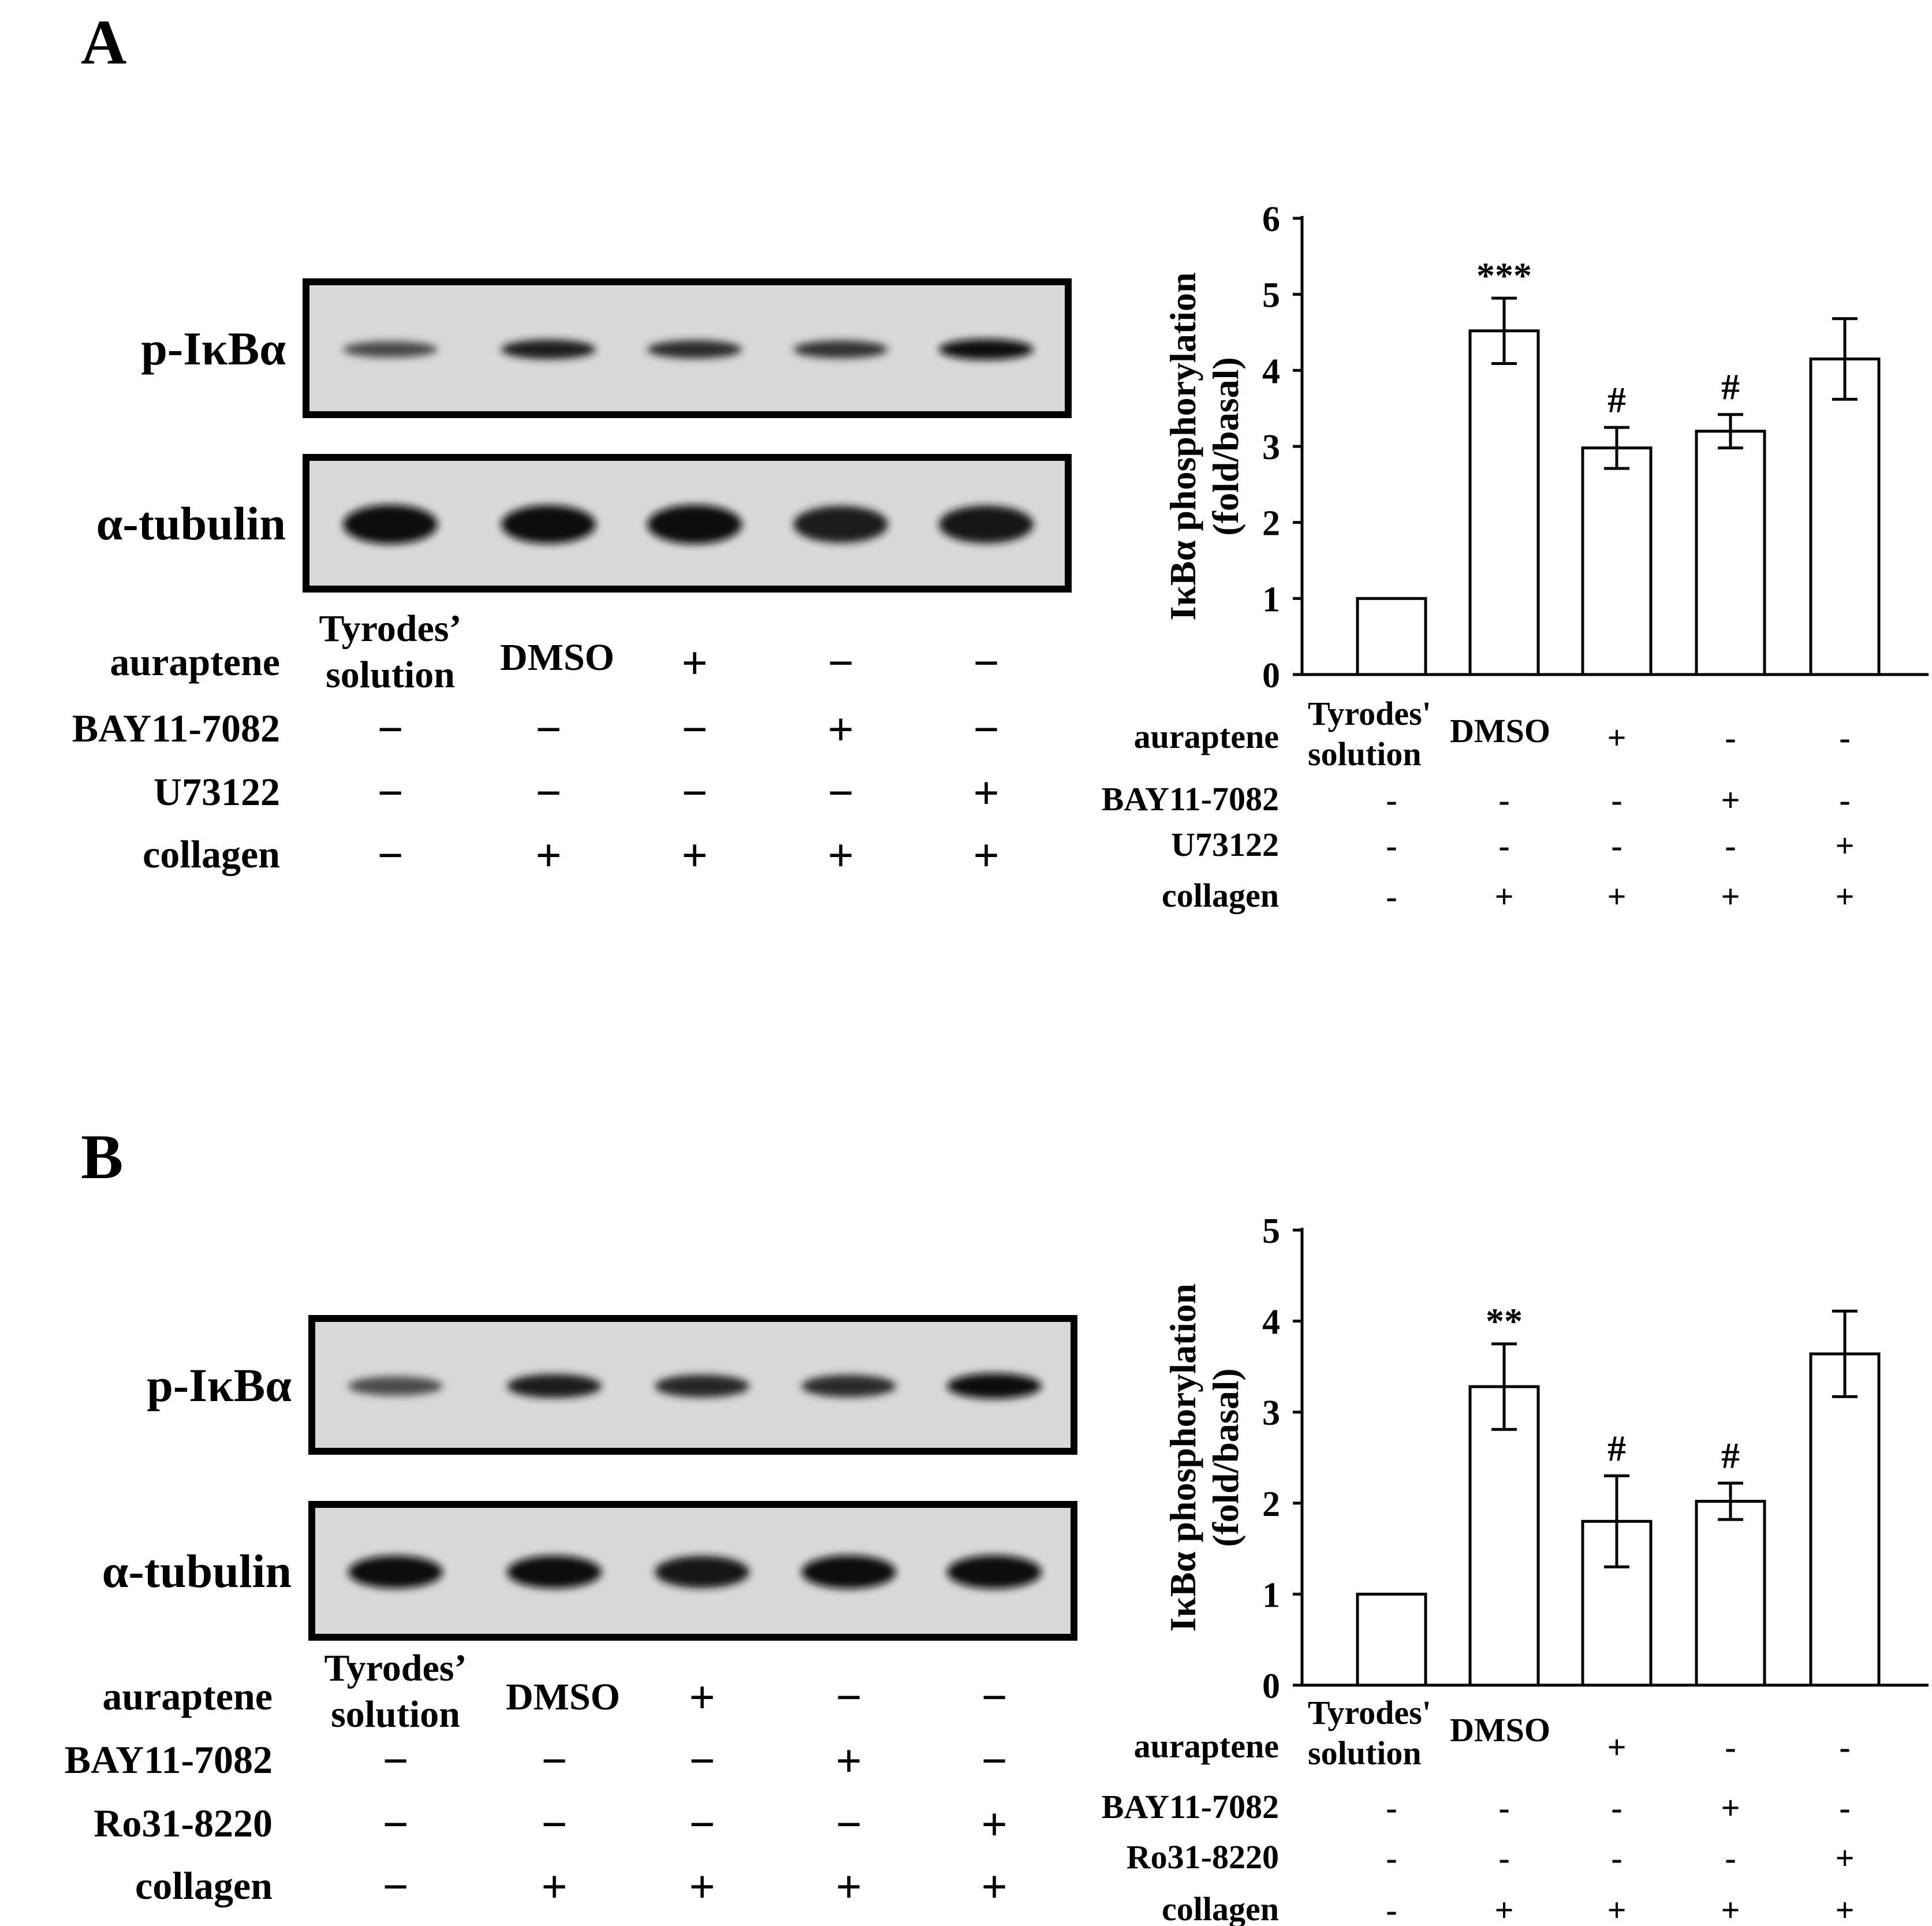 This screenshot has height=1926, width=1932. What do you see at coordinates (589, 1571) in the screenshot?
I see `blot-tubulin: α-tubulin` at bounding box center [589, 1571].